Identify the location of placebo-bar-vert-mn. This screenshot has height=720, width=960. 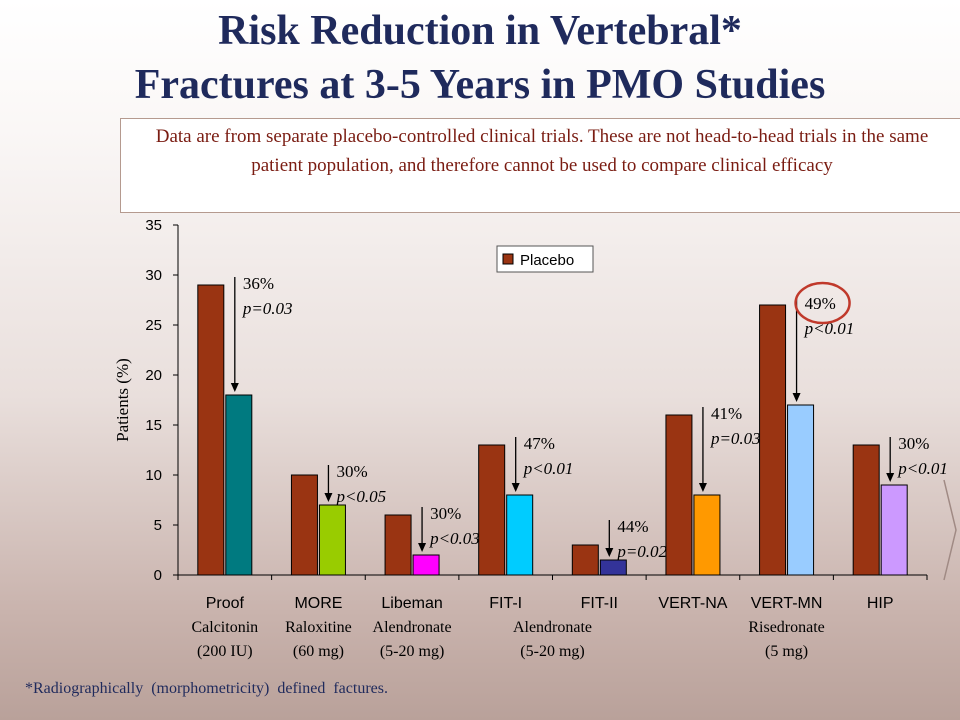
(773, 440).